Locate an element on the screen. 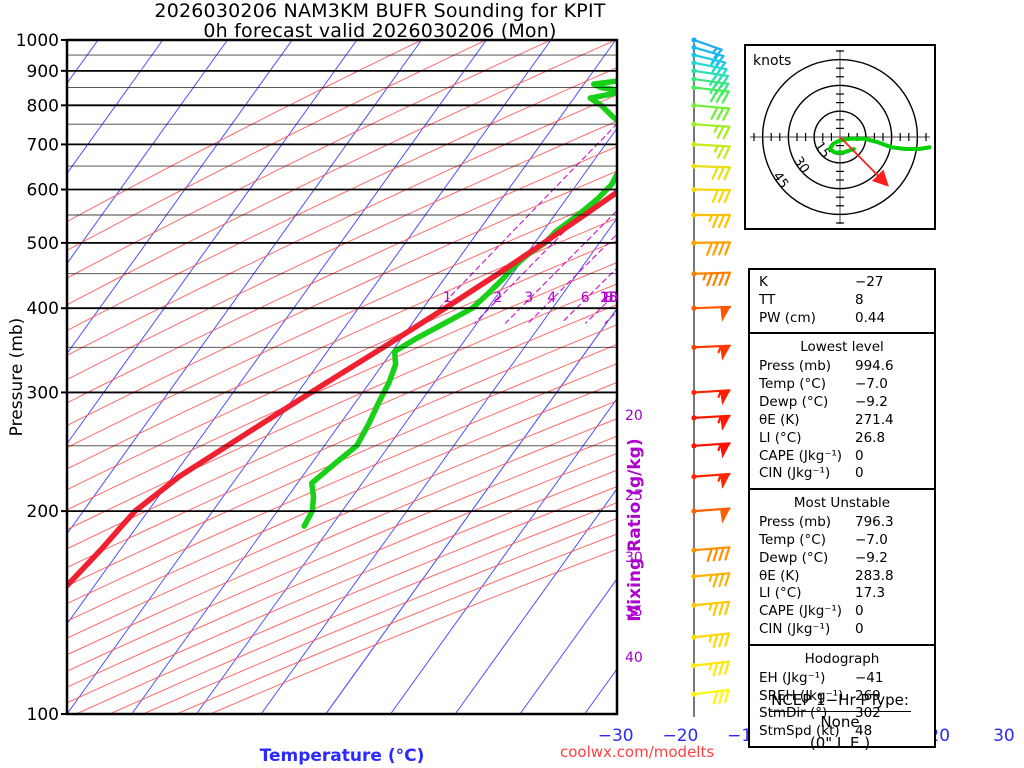 Image resolution: width=1024 pixels, height=768 pixels. index-key: PW (cm) is located at coordinates (787, 317).